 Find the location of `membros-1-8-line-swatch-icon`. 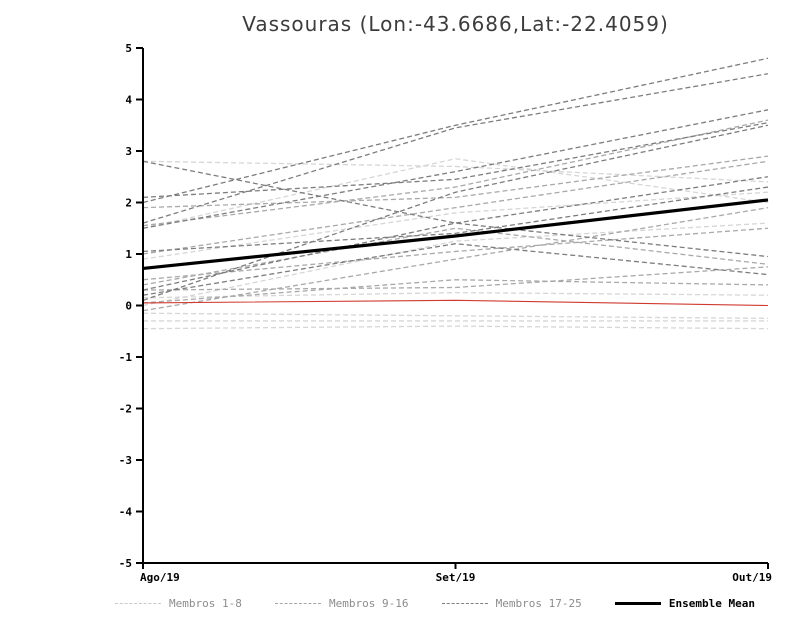

membros-1-8-line-swatch-icon is located at coordinates (138, 603).